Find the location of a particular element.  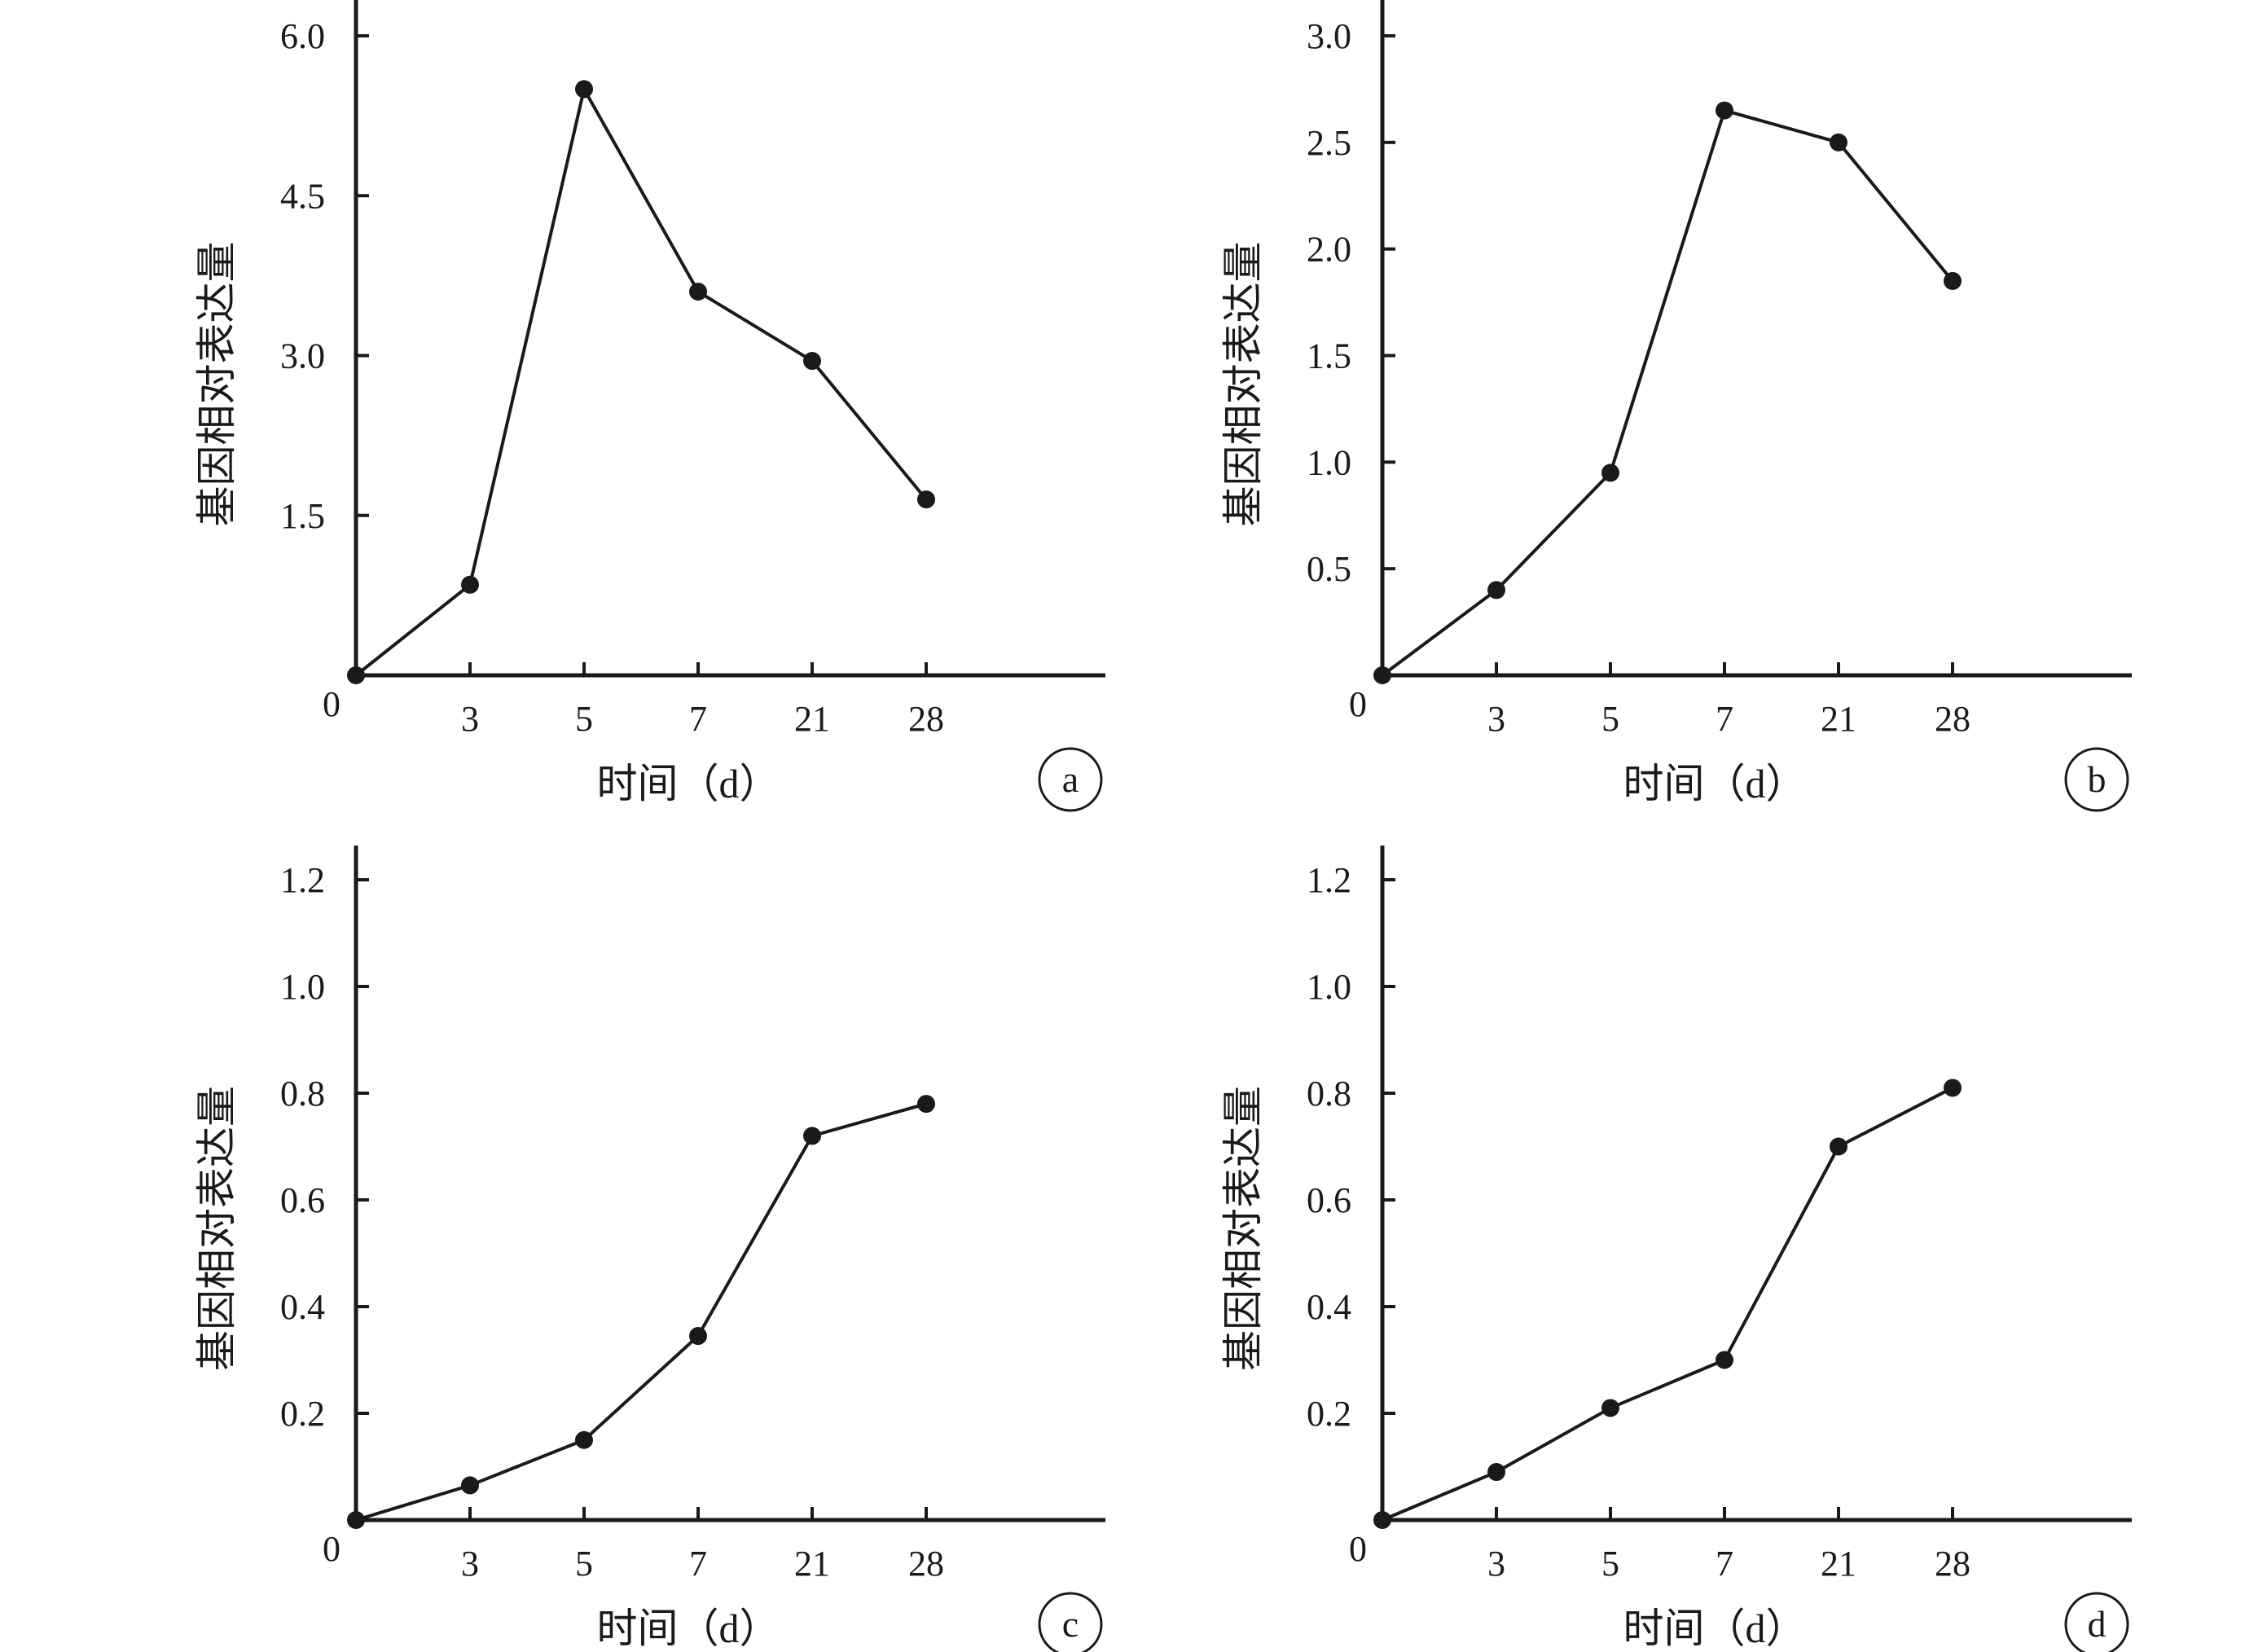

panel-letter: c is located at coordinates (1070, 1624).